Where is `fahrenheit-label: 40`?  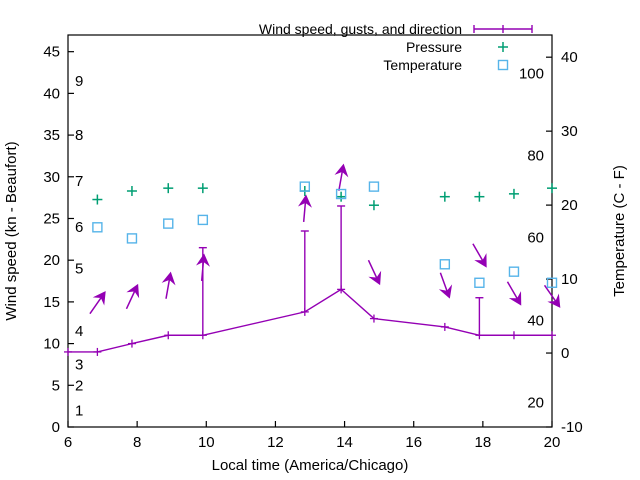 fahrenheit-label: 40 is located at coordinates (535, 320).